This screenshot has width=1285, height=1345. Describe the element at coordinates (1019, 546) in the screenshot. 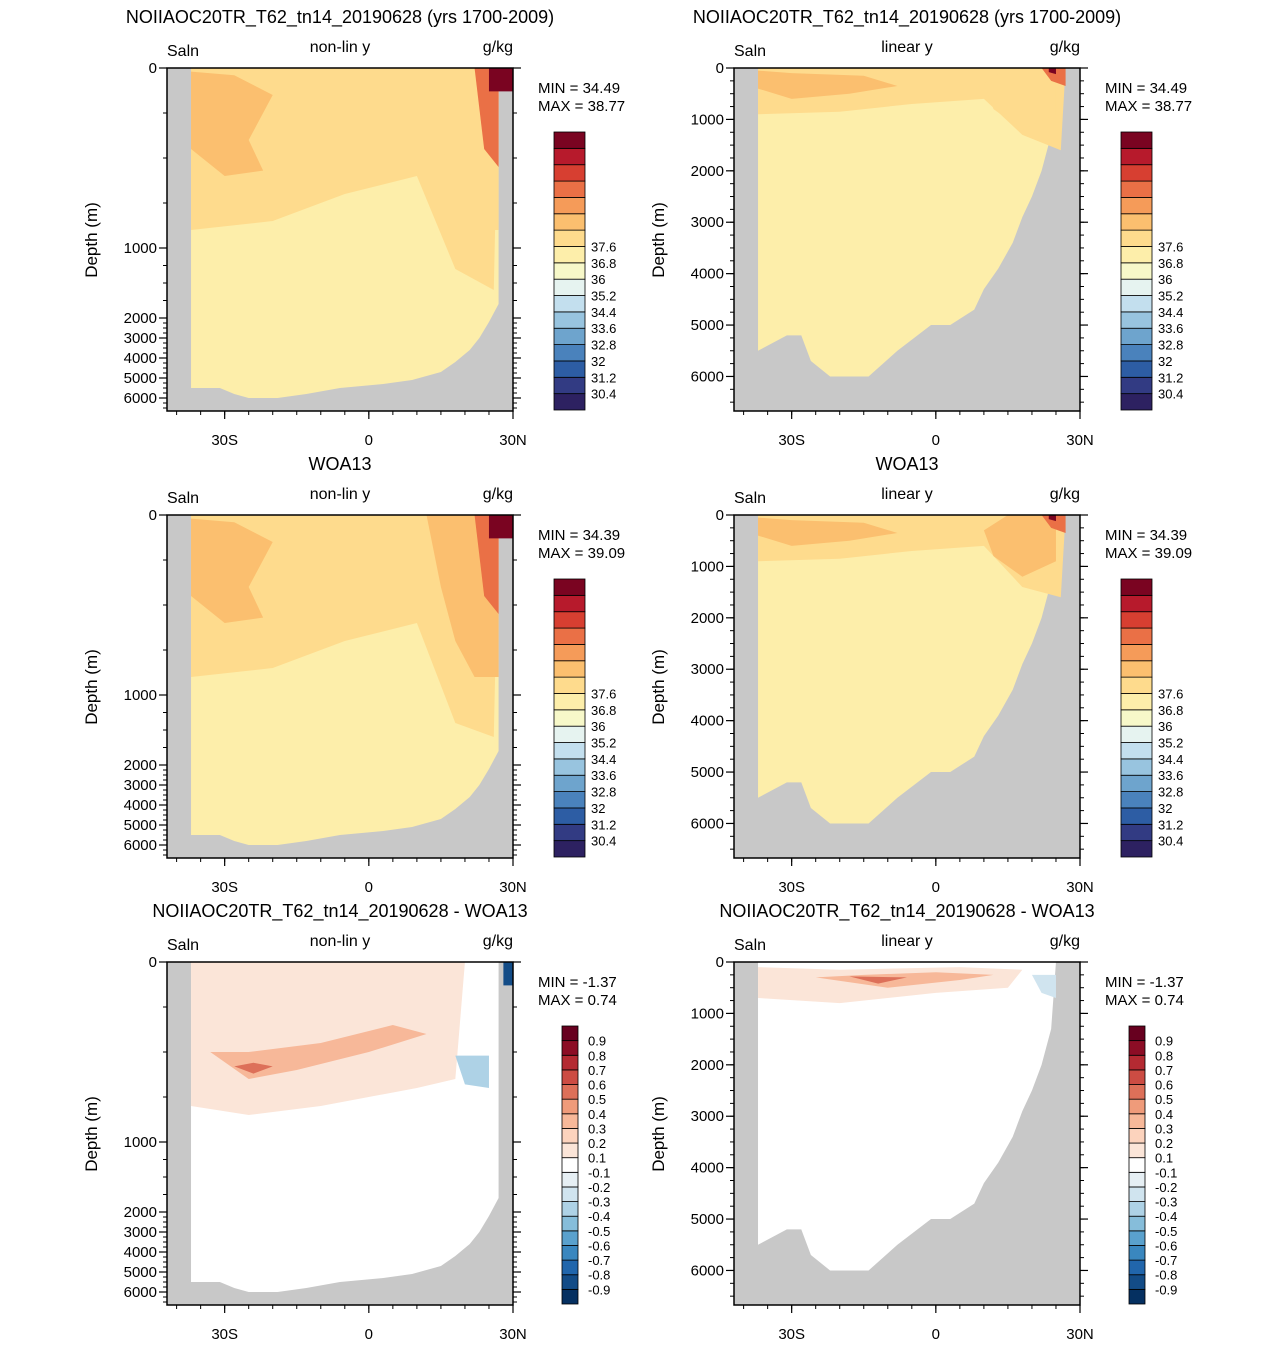

I see `salinity-north-core` at that location.